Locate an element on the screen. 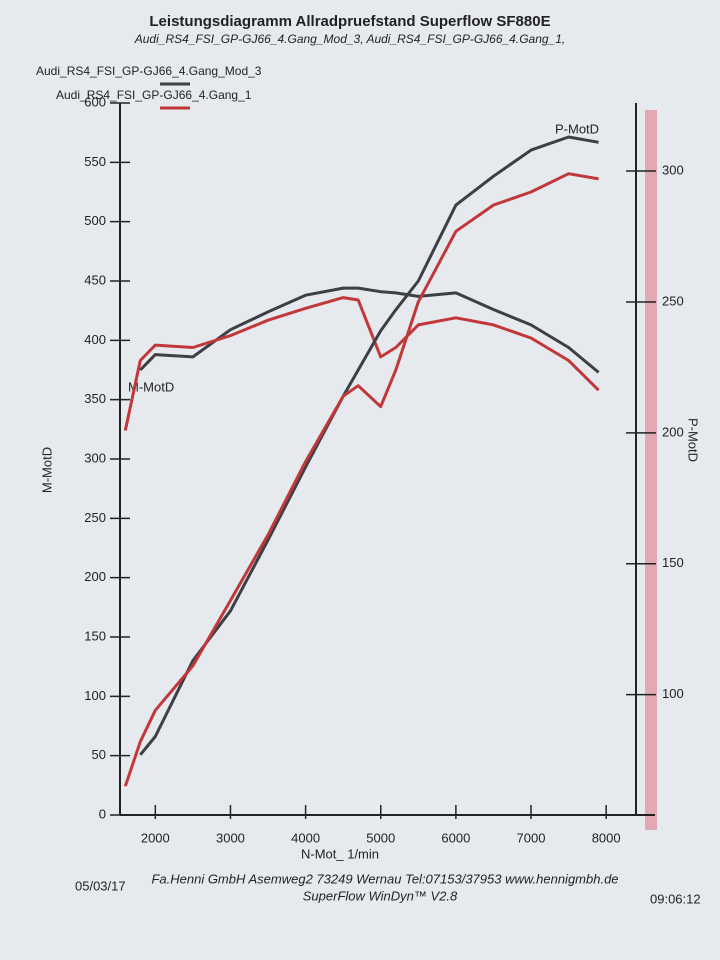 This screenshot has width=720, height=960. date: 05/03/17 is located at coordinates (100, 885).